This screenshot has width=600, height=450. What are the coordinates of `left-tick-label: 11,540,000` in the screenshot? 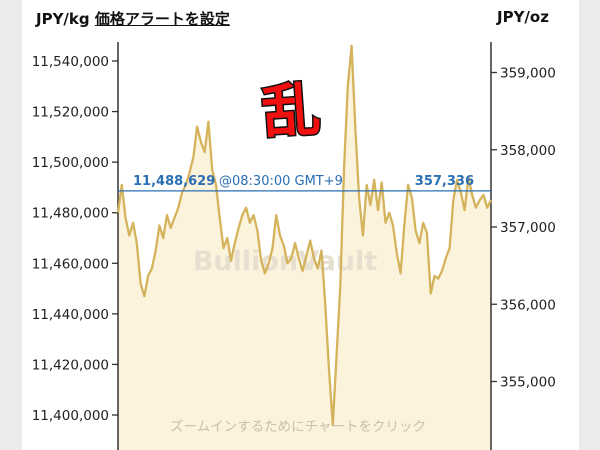 It's located at (70, 62).